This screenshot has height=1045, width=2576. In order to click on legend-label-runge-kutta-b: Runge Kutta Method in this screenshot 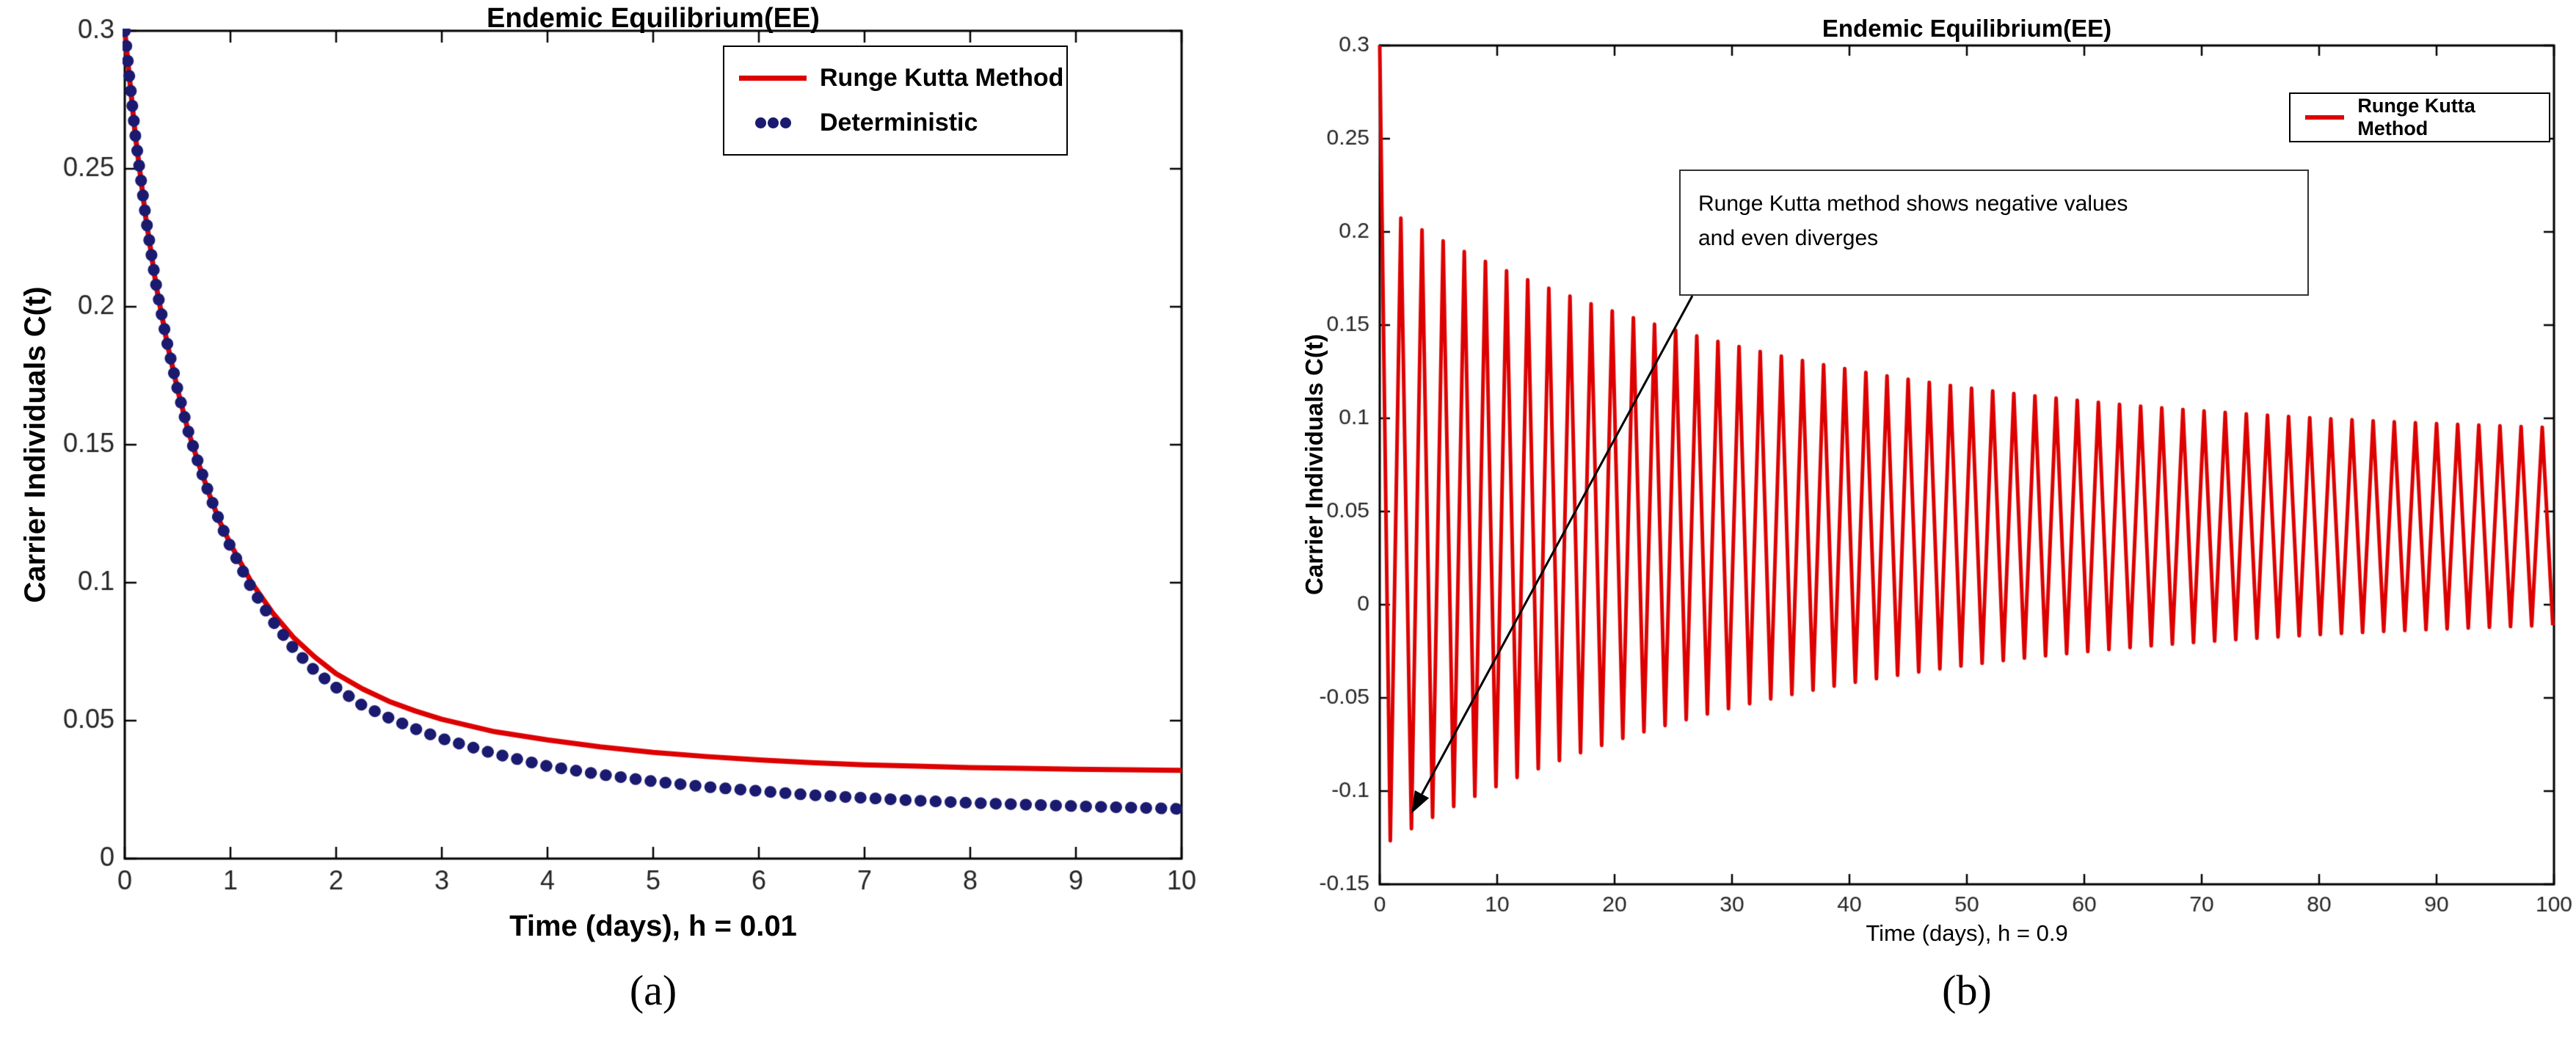, I will do `click(2416, 117)`.